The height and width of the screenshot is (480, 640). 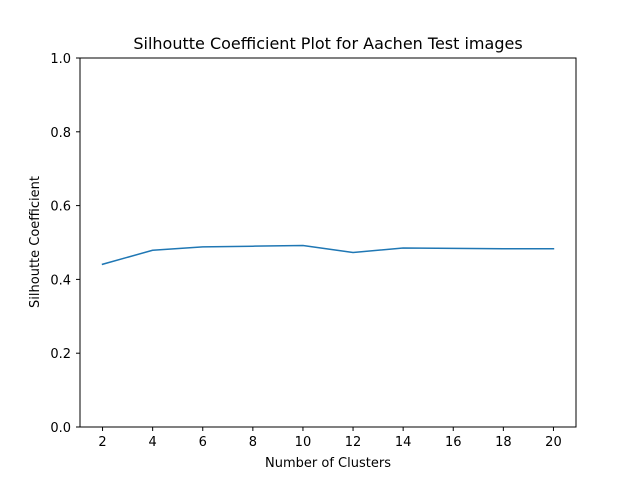 I want to click on y-axis-label: Silhoutte Coefficient, so click(x=35, y=242).